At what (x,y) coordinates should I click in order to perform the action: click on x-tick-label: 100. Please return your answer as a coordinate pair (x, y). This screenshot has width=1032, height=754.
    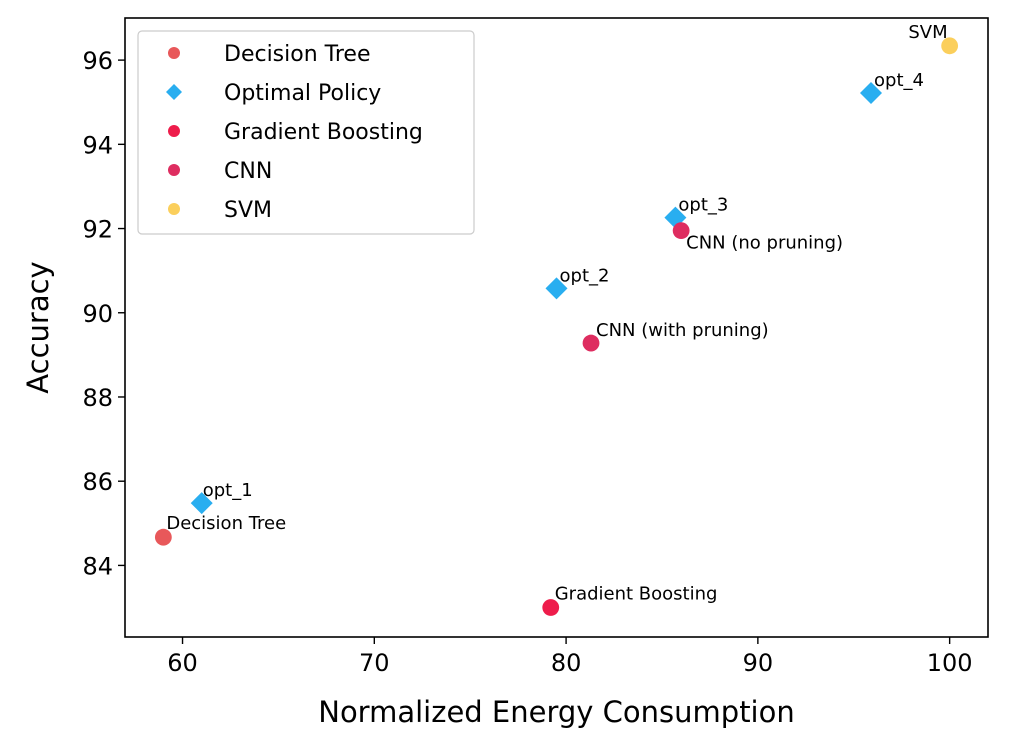
    Looking at the image, I should click on (950, 663).